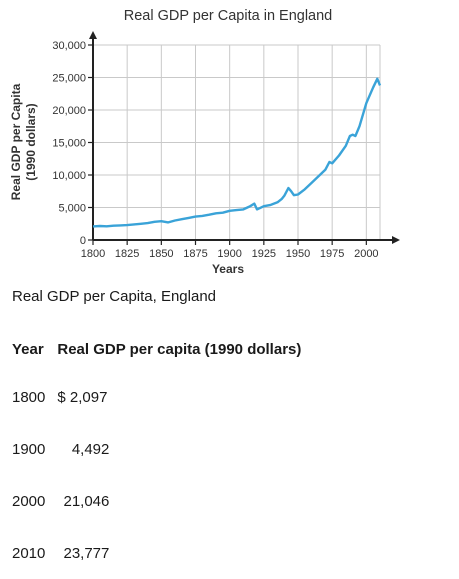 The height and width of the screenshot is (579, 459). Describe the element at coordinates (69, 176) in the screenshot. I see `y-tick-label: 10,000` at that location.